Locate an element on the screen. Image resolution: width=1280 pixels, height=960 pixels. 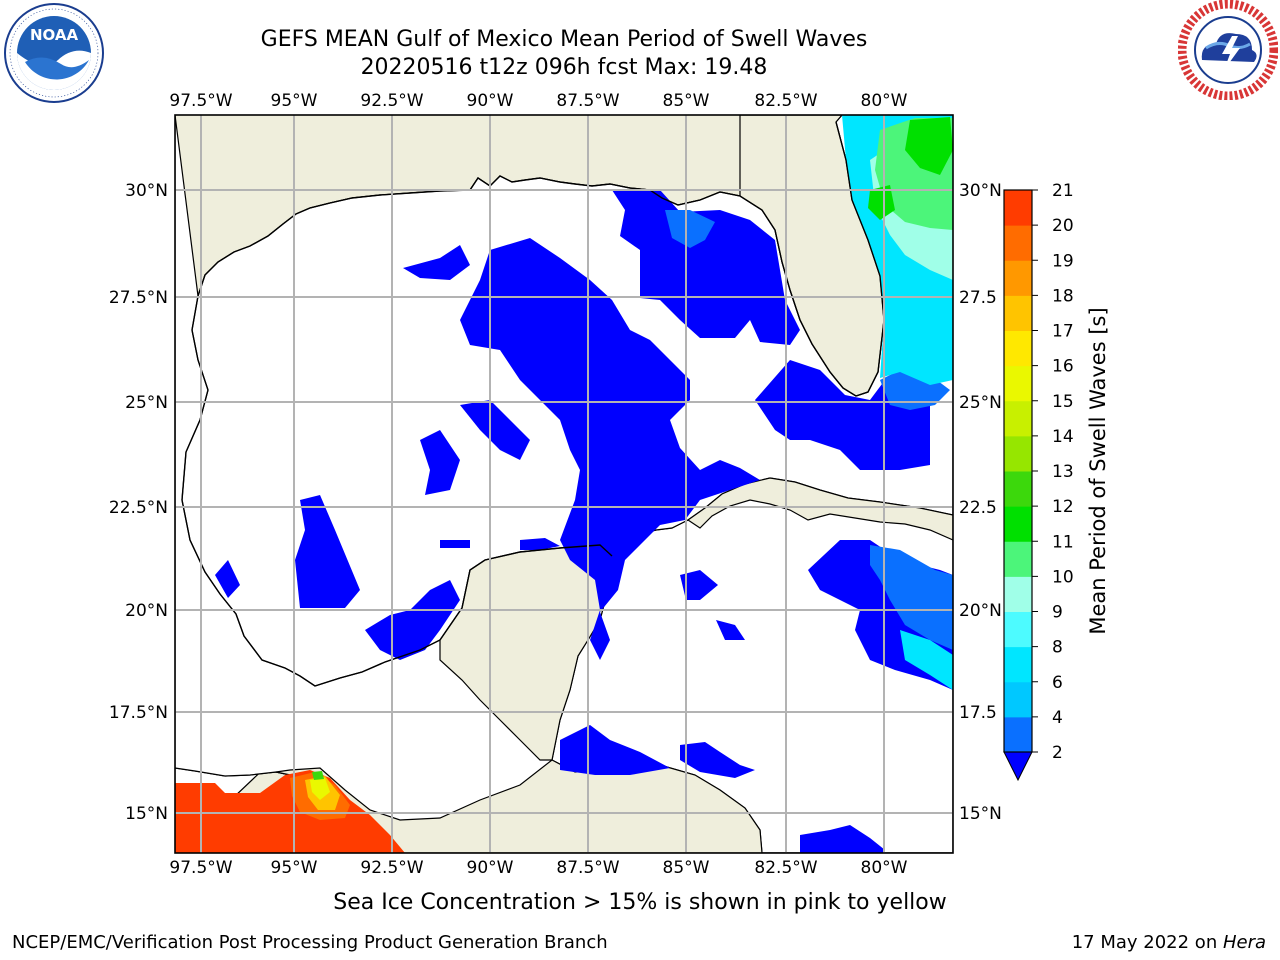
colorbar-tick-label: 10 is located at coordinates (1063, 577).